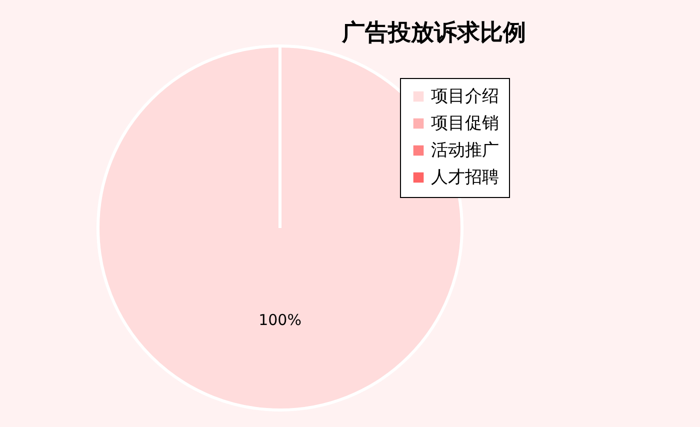 This screenshot has width=700, height=427. What do you see at coordinates (280, 320) in the screenshot?
I see `data-label: 100%` at bounding box center [280, 320].